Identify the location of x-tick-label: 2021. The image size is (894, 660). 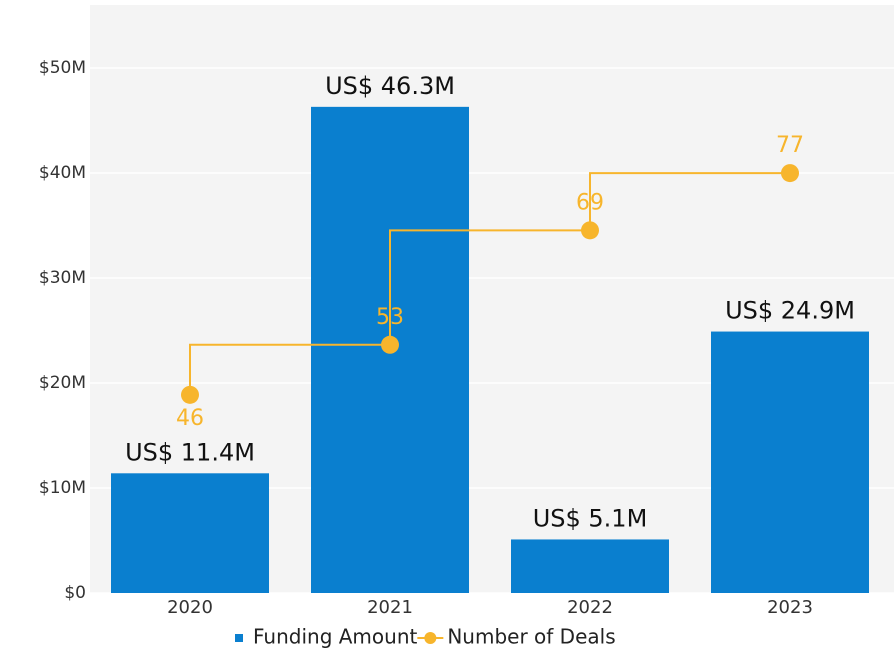
(390, 607).